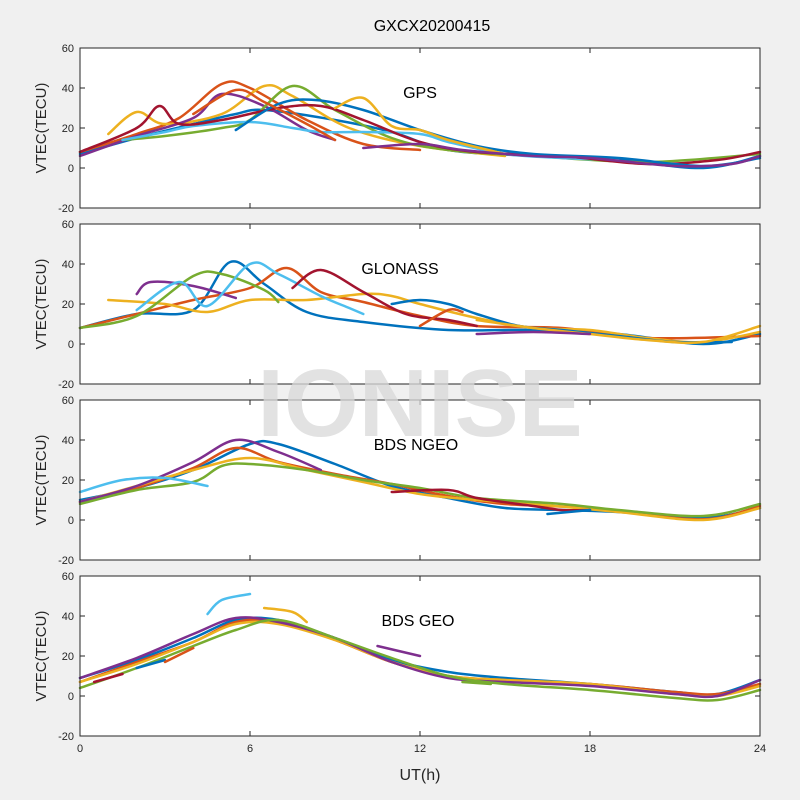  What do you see at coordinates (418, 621) in the screenshot?
I see `panel-annotation: BDS GEO` at bounding box center [418, 621].